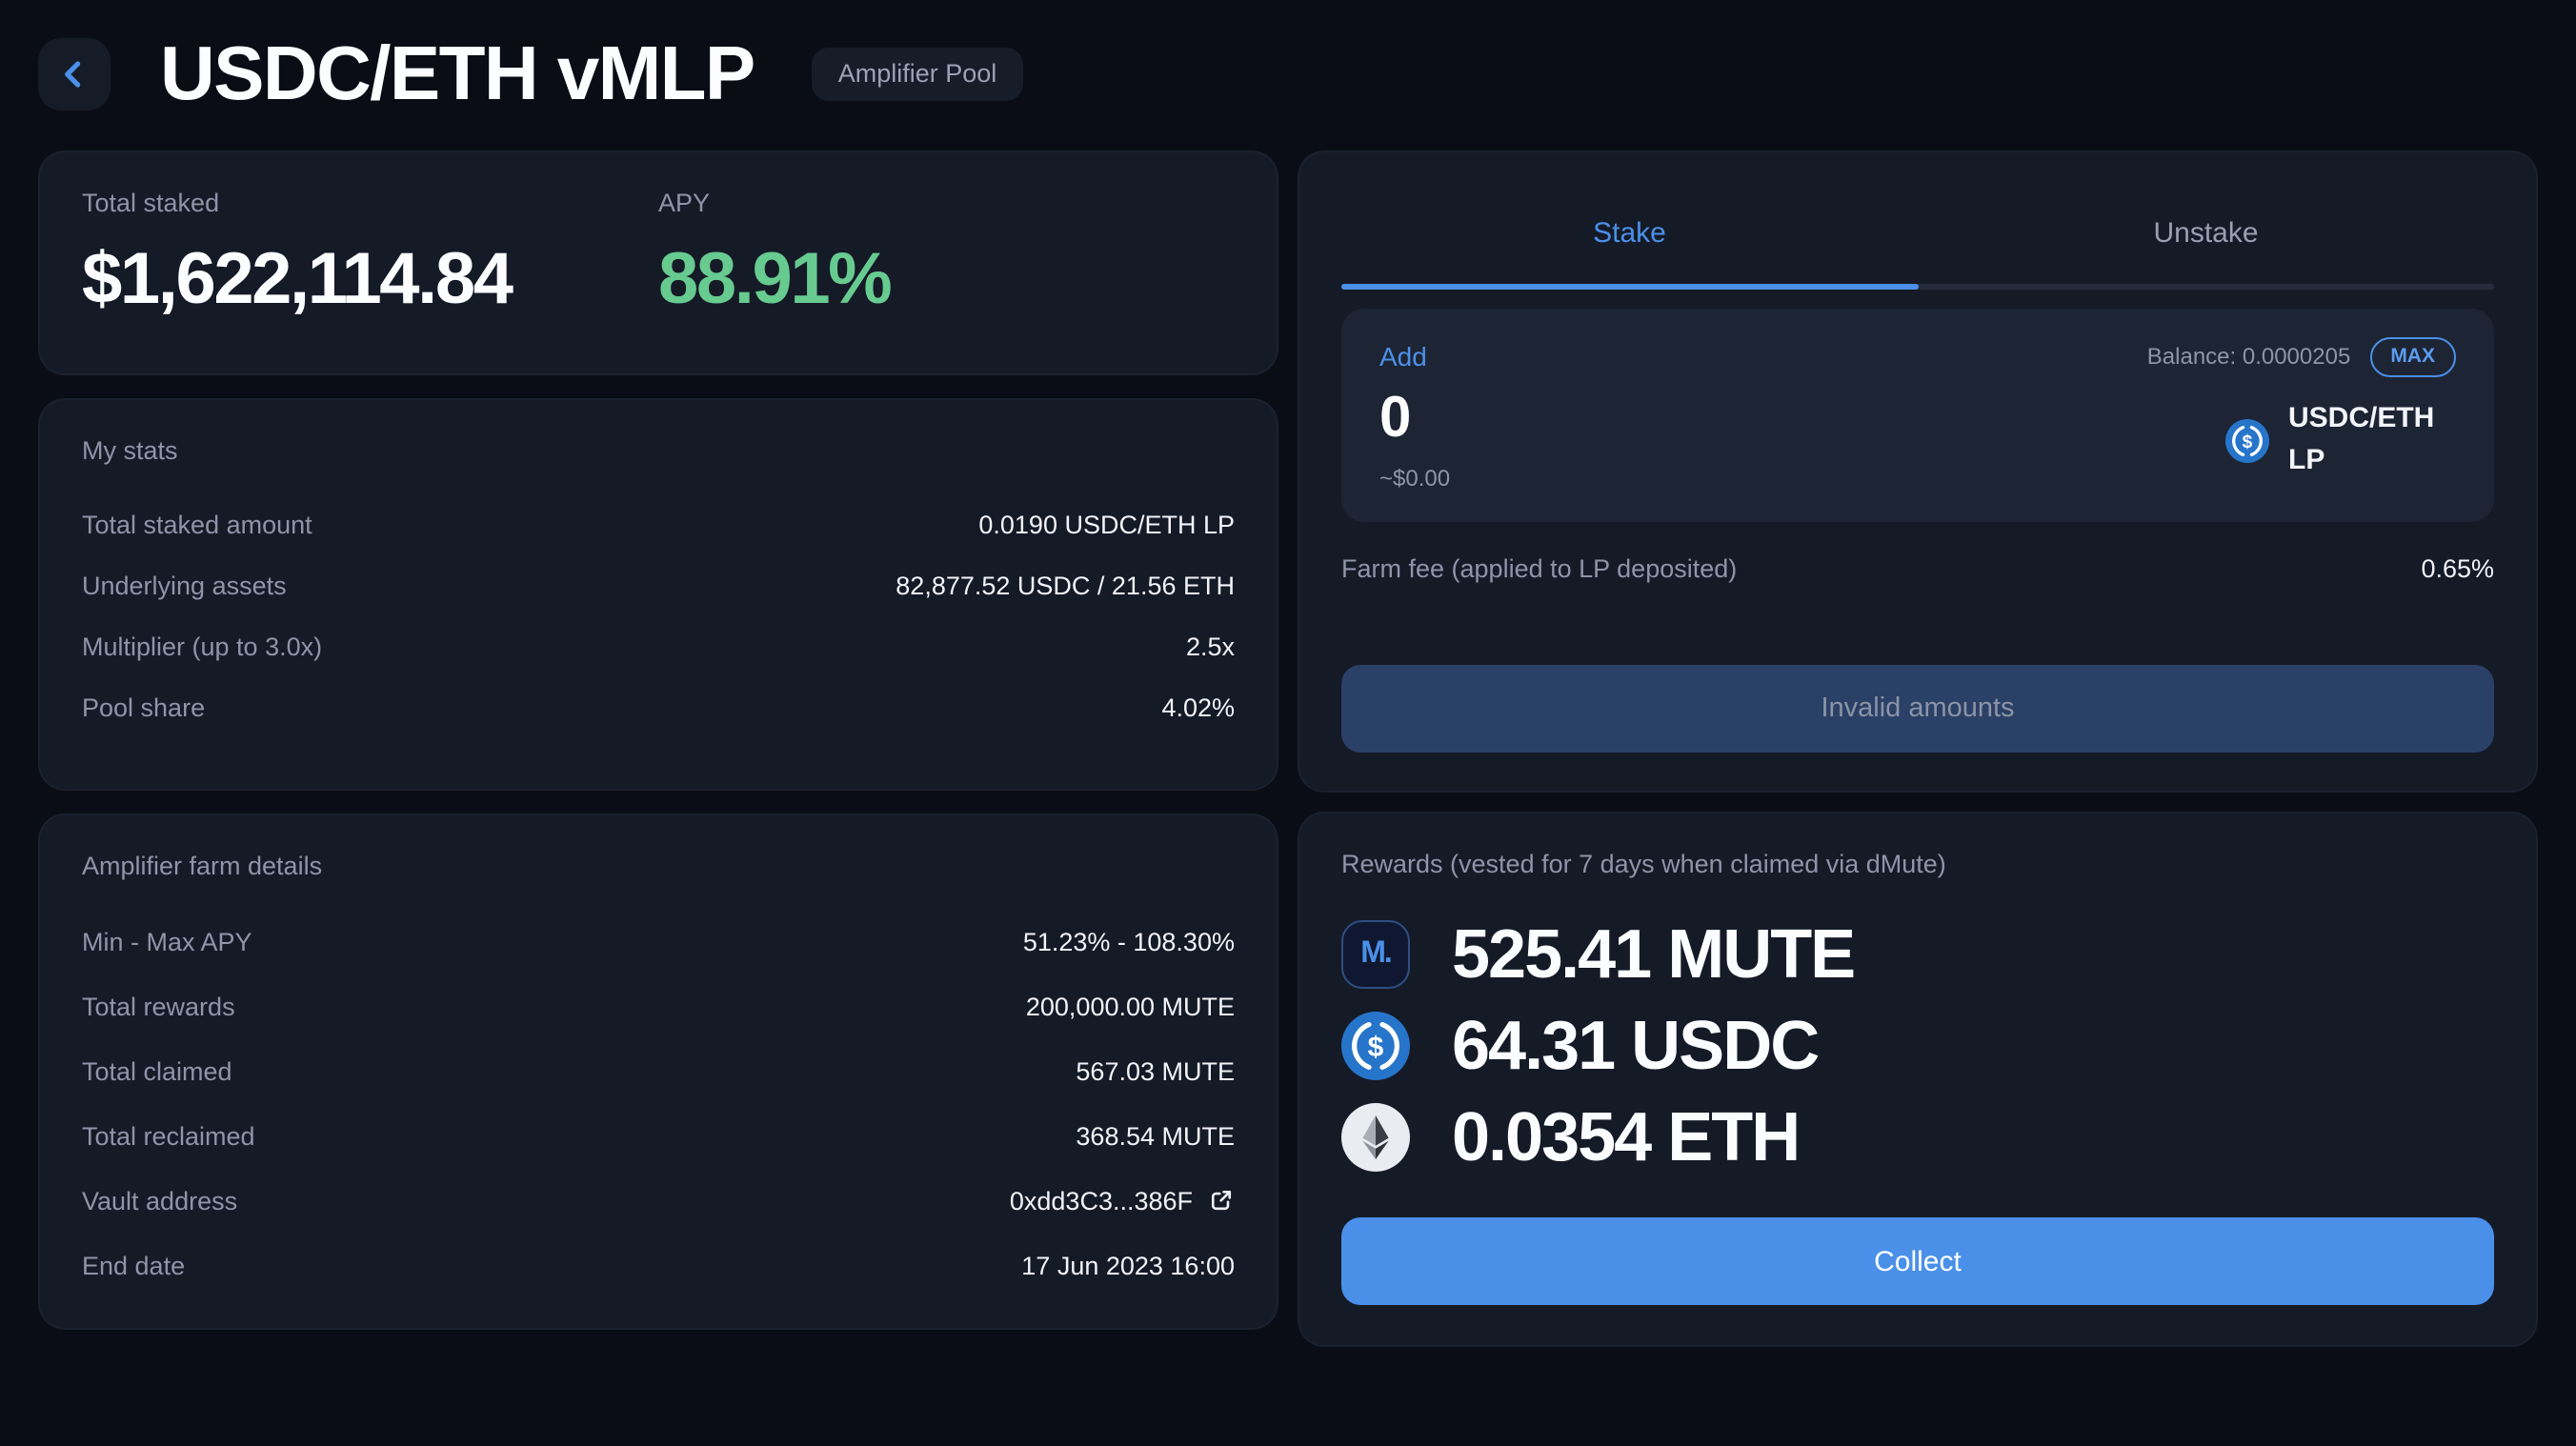  Describe the element at coordinates (168, 1136) in the screenshot. I see `detail-label: Total reclaimed` at that location.